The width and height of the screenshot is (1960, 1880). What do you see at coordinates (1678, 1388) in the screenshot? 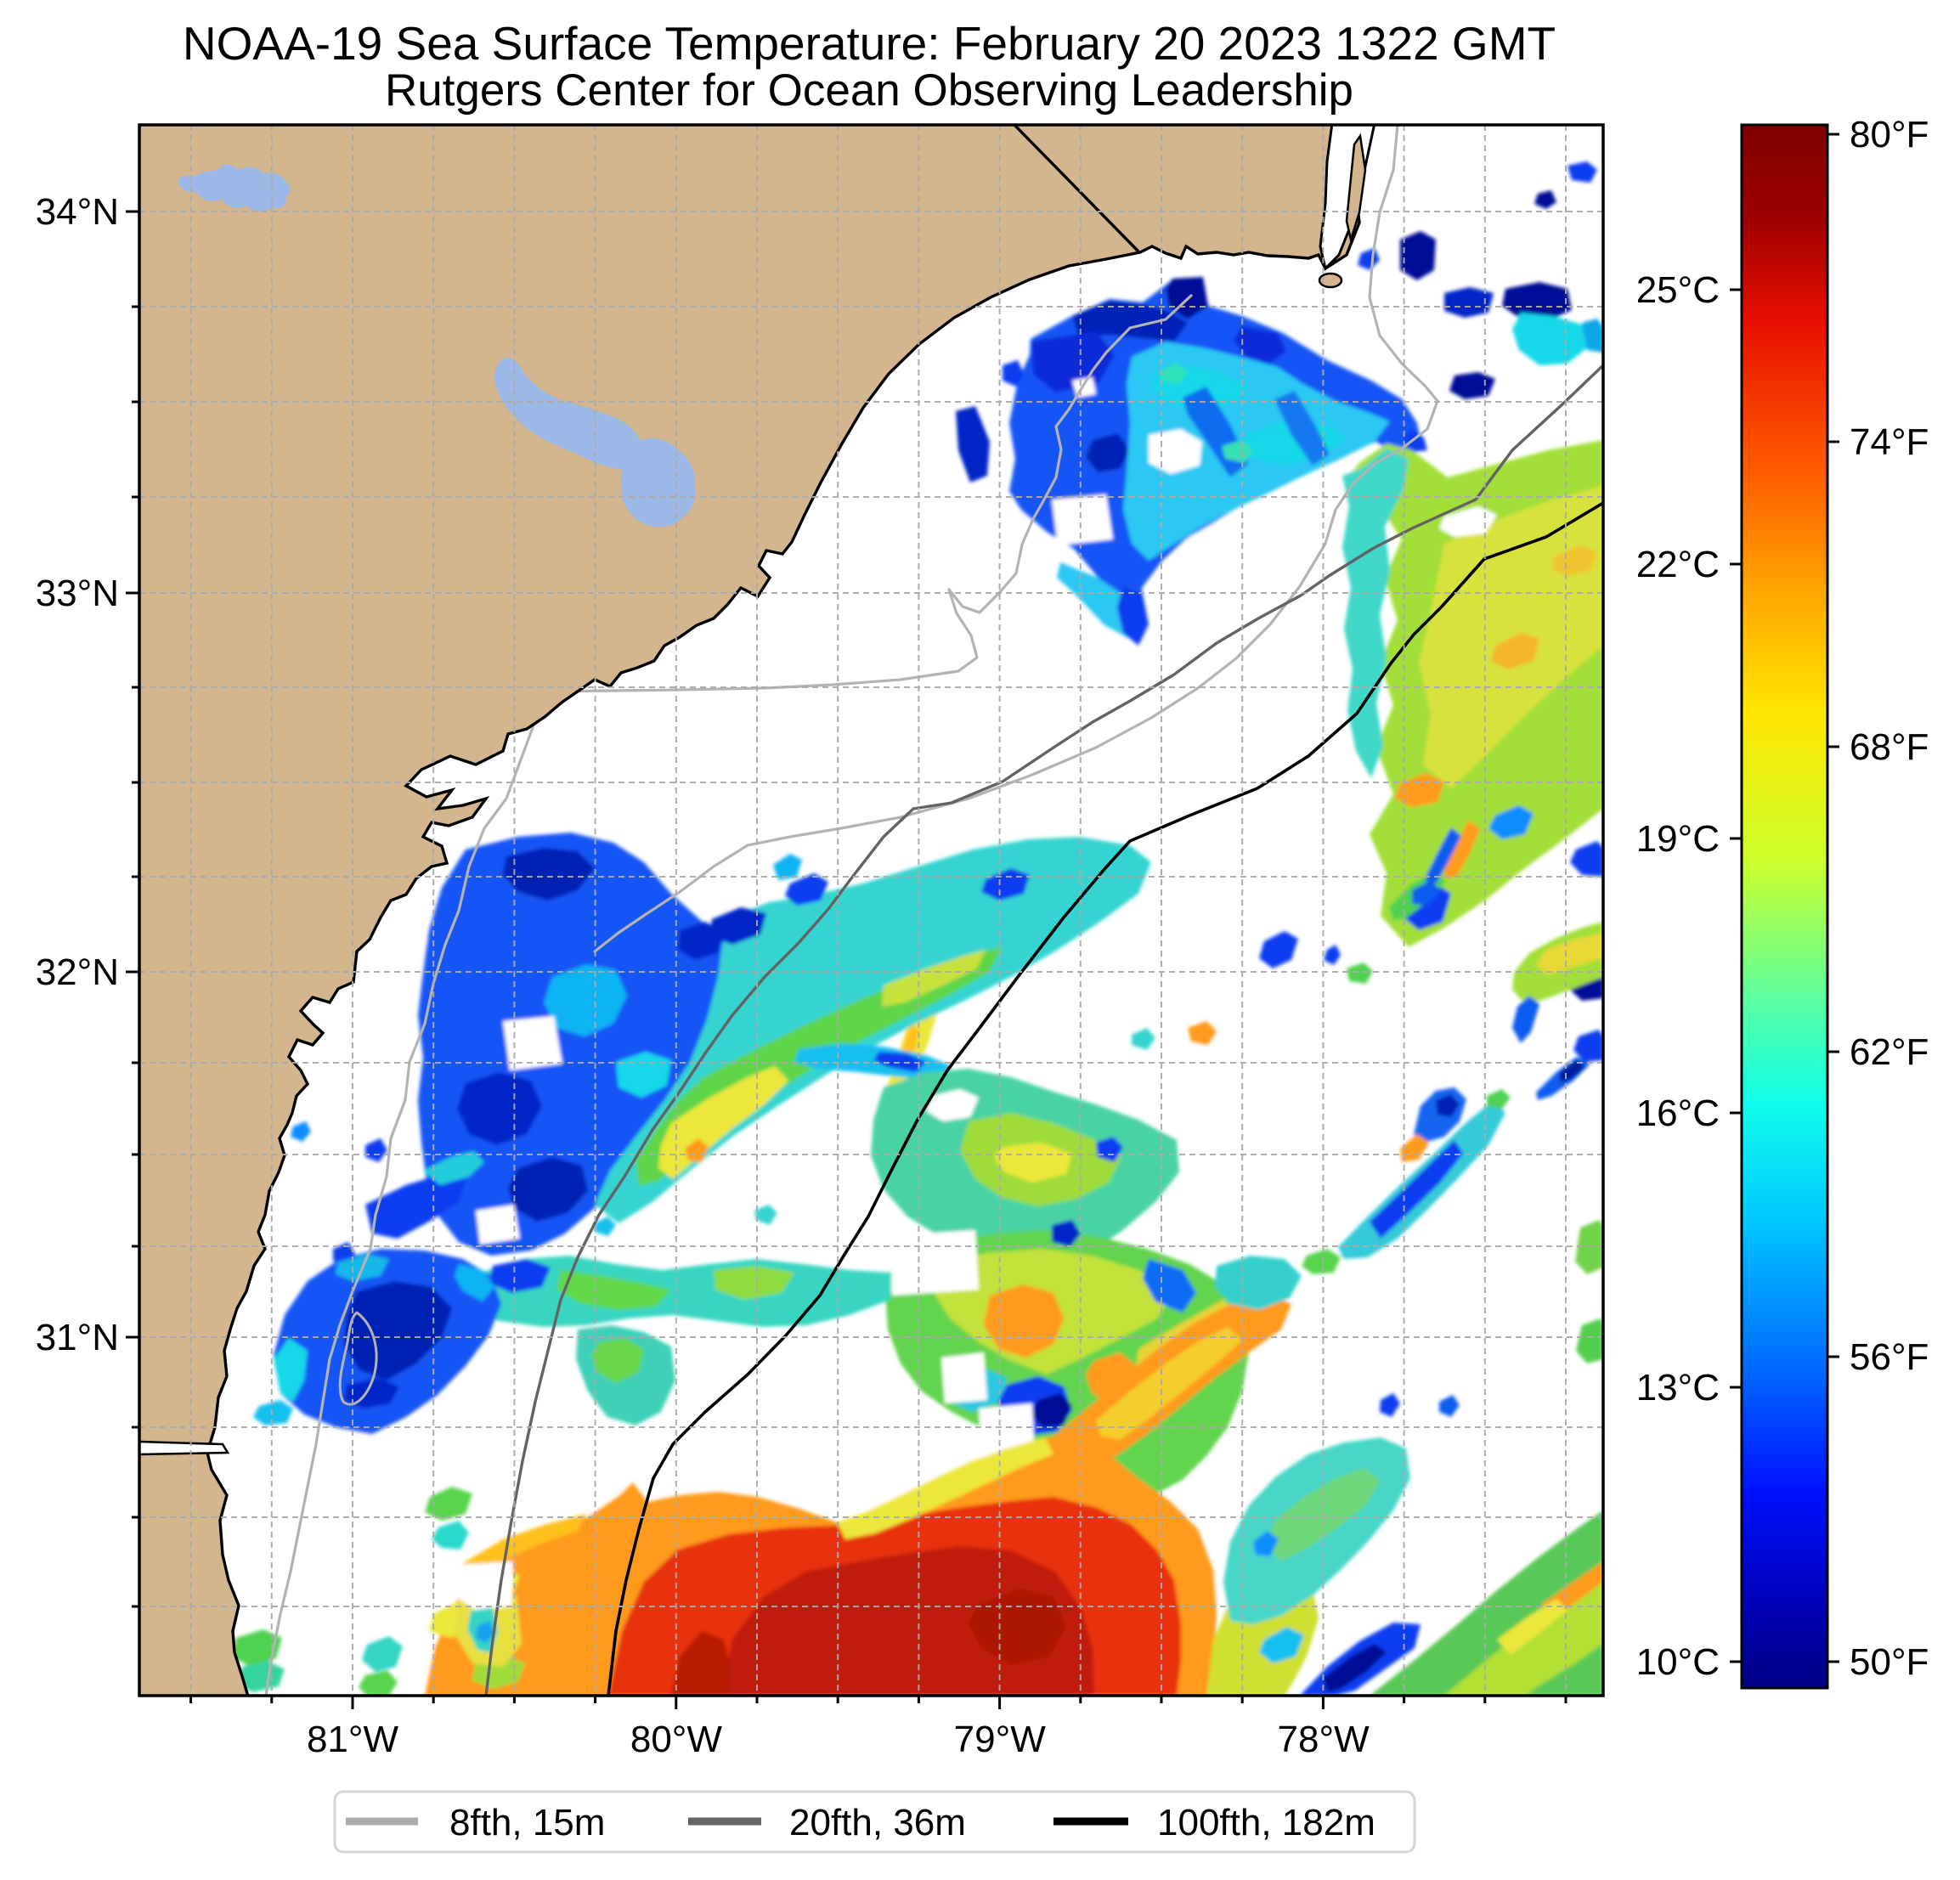
I see `svg-text: 13°C` at bounding box center [1678, 1388].